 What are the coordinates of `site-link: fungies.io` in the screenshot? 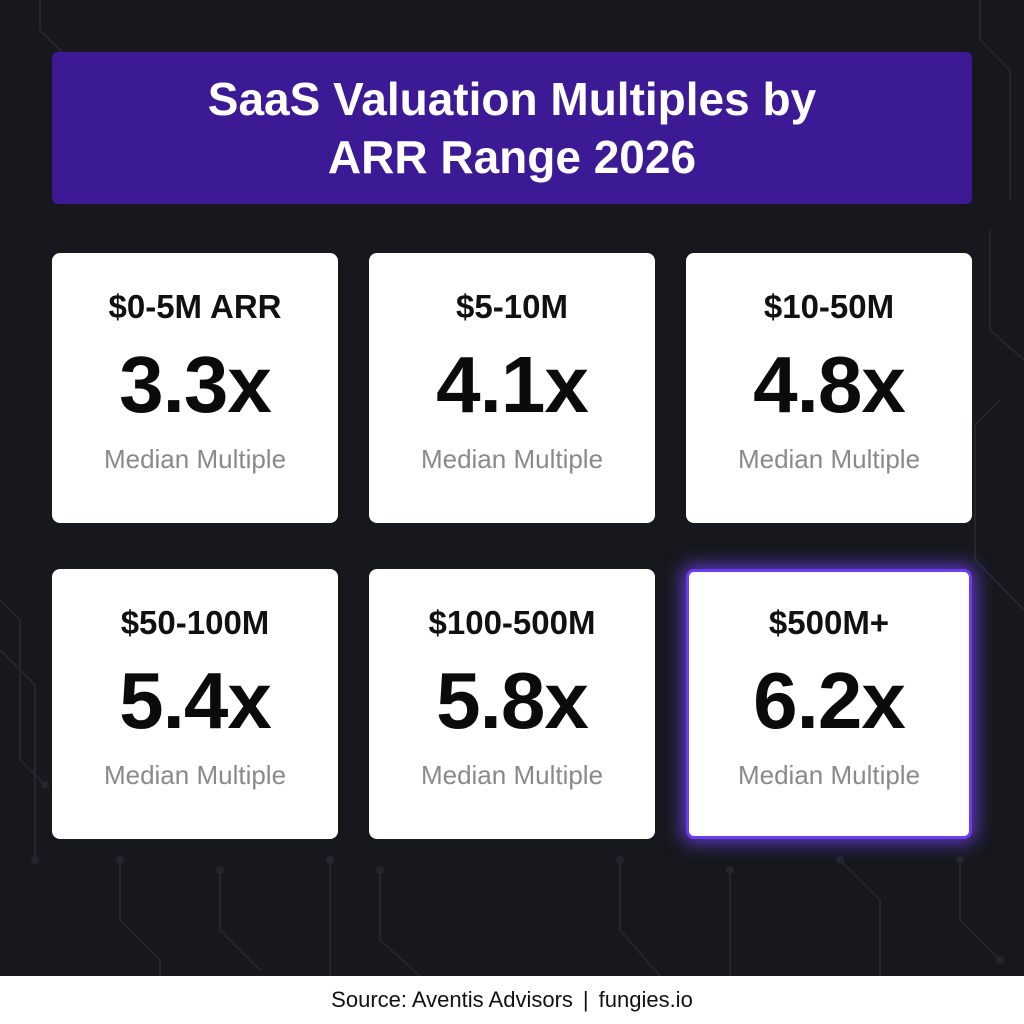 It's located at (645, 999).